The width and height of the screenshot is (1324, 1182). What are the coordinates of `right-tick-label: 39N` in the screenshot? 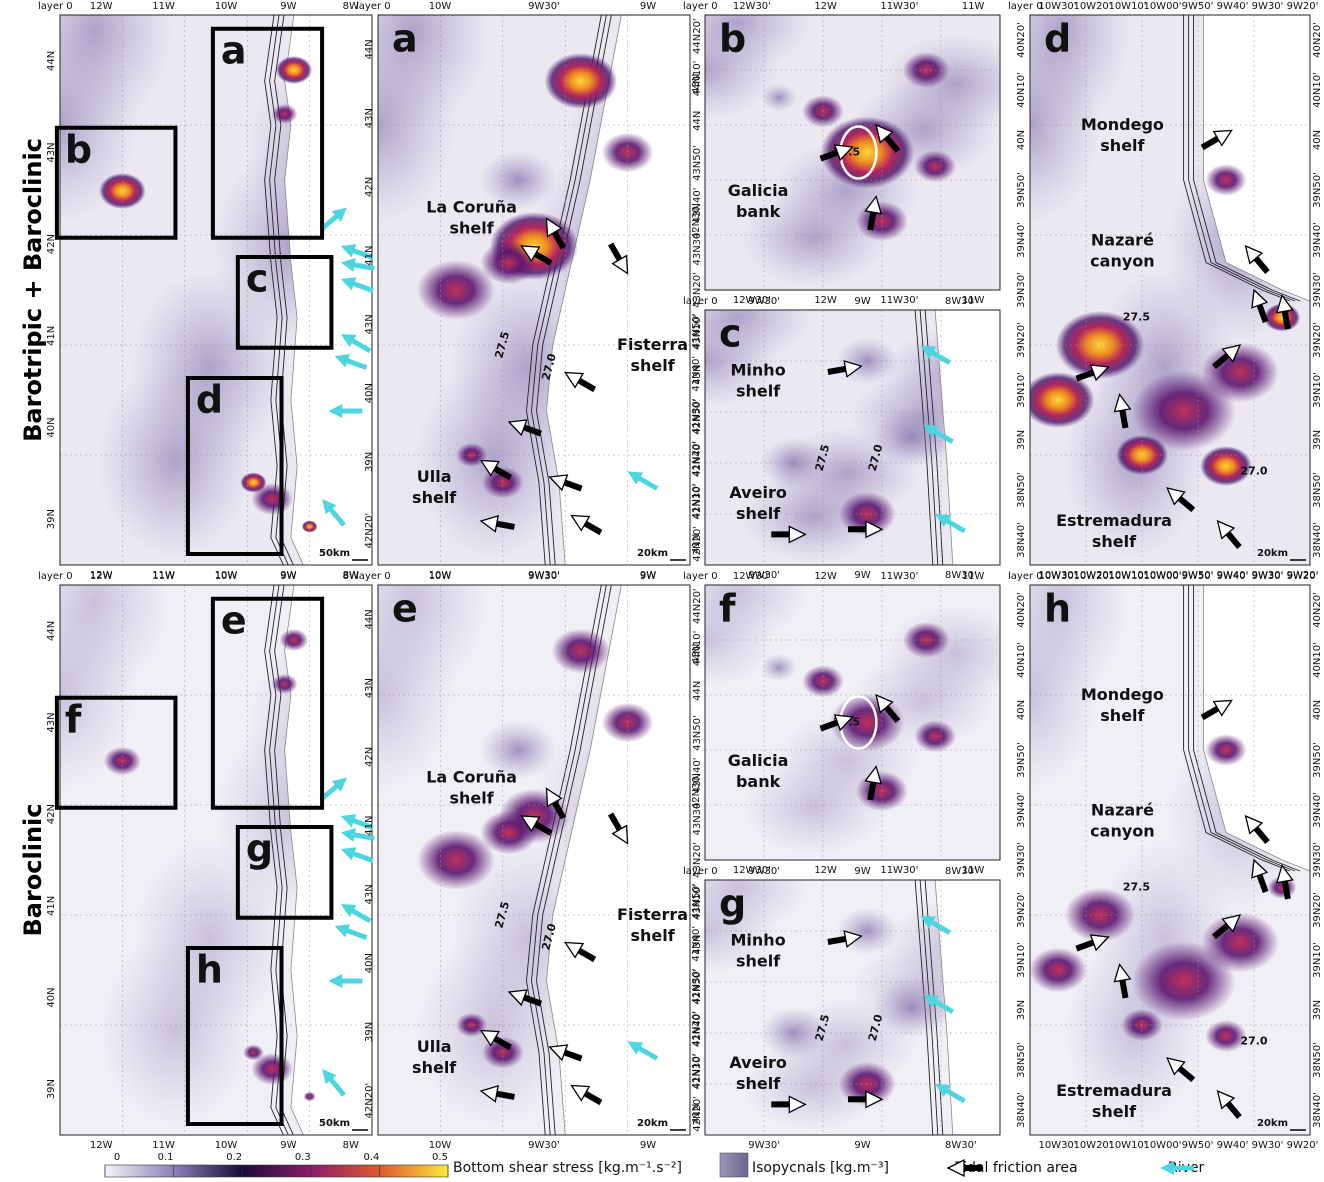 It's located at (1317, 440).